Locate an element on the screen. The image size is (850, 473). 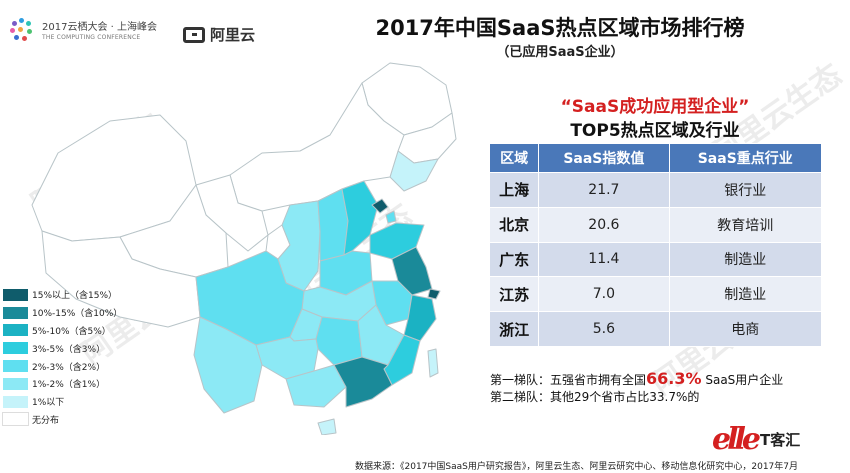
legend-item: 10%-15%（含10%） is located at coordinates (62, 313).